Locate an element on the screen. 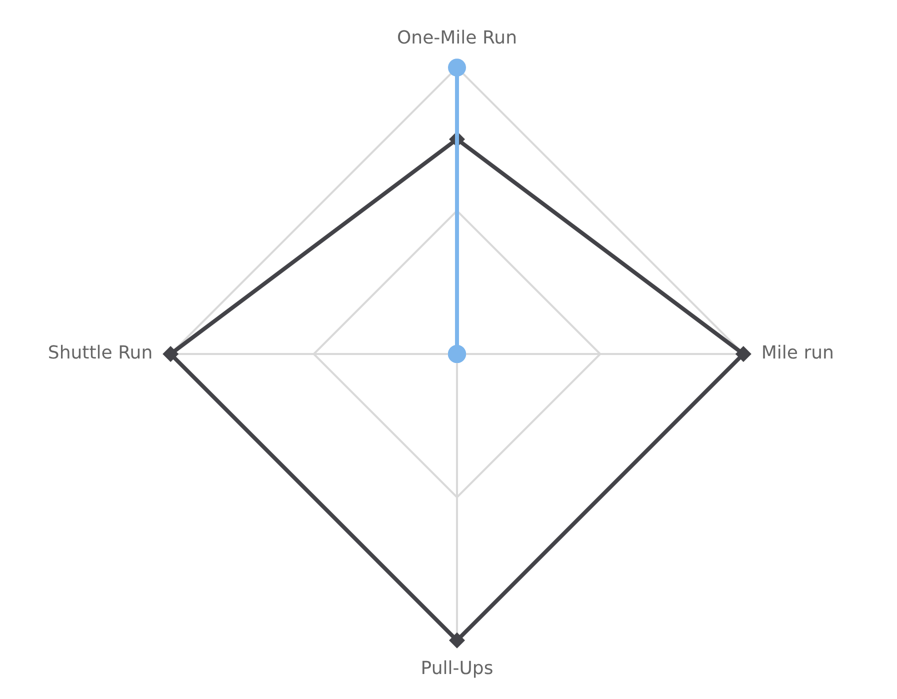 This screenshot has height=699, width=897. spoke-label: Mile run is located at coordinates (797, 353).